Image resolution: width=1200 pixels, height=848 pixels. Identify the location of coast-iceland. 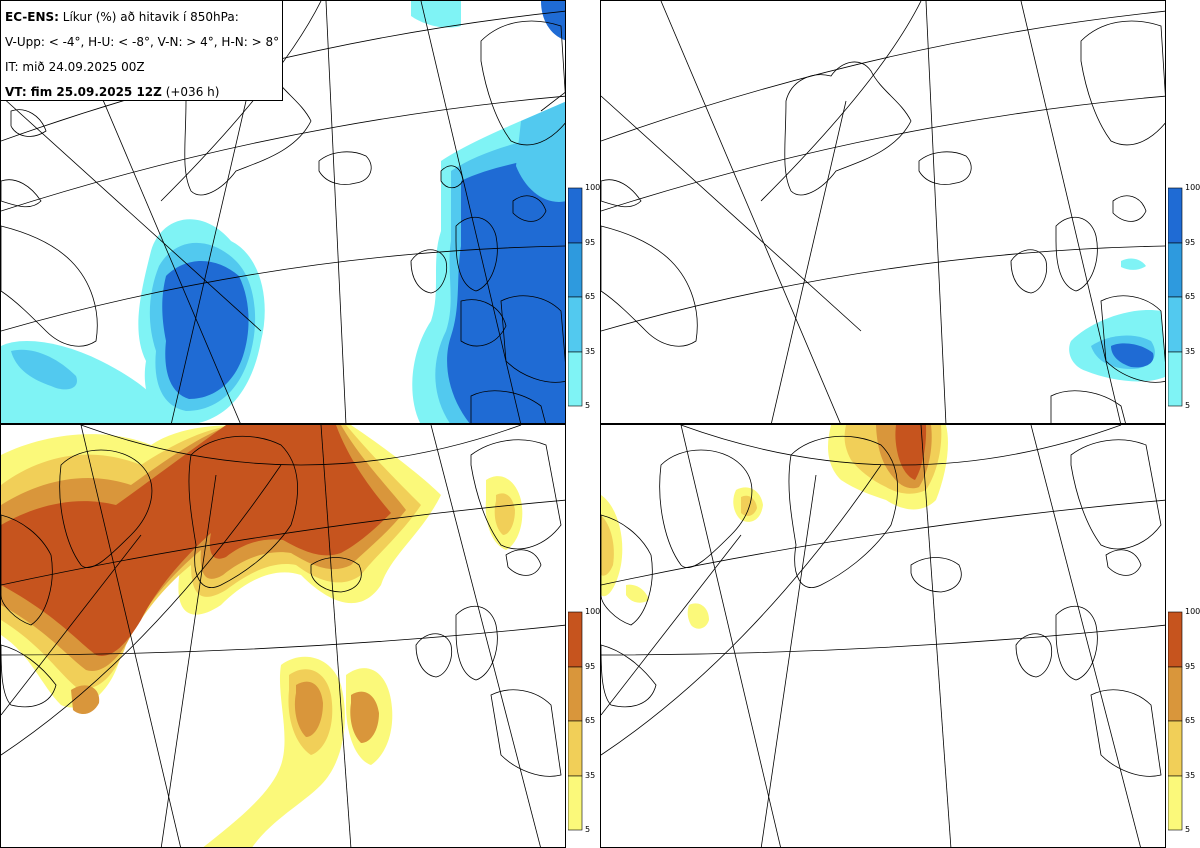
(345, 168).